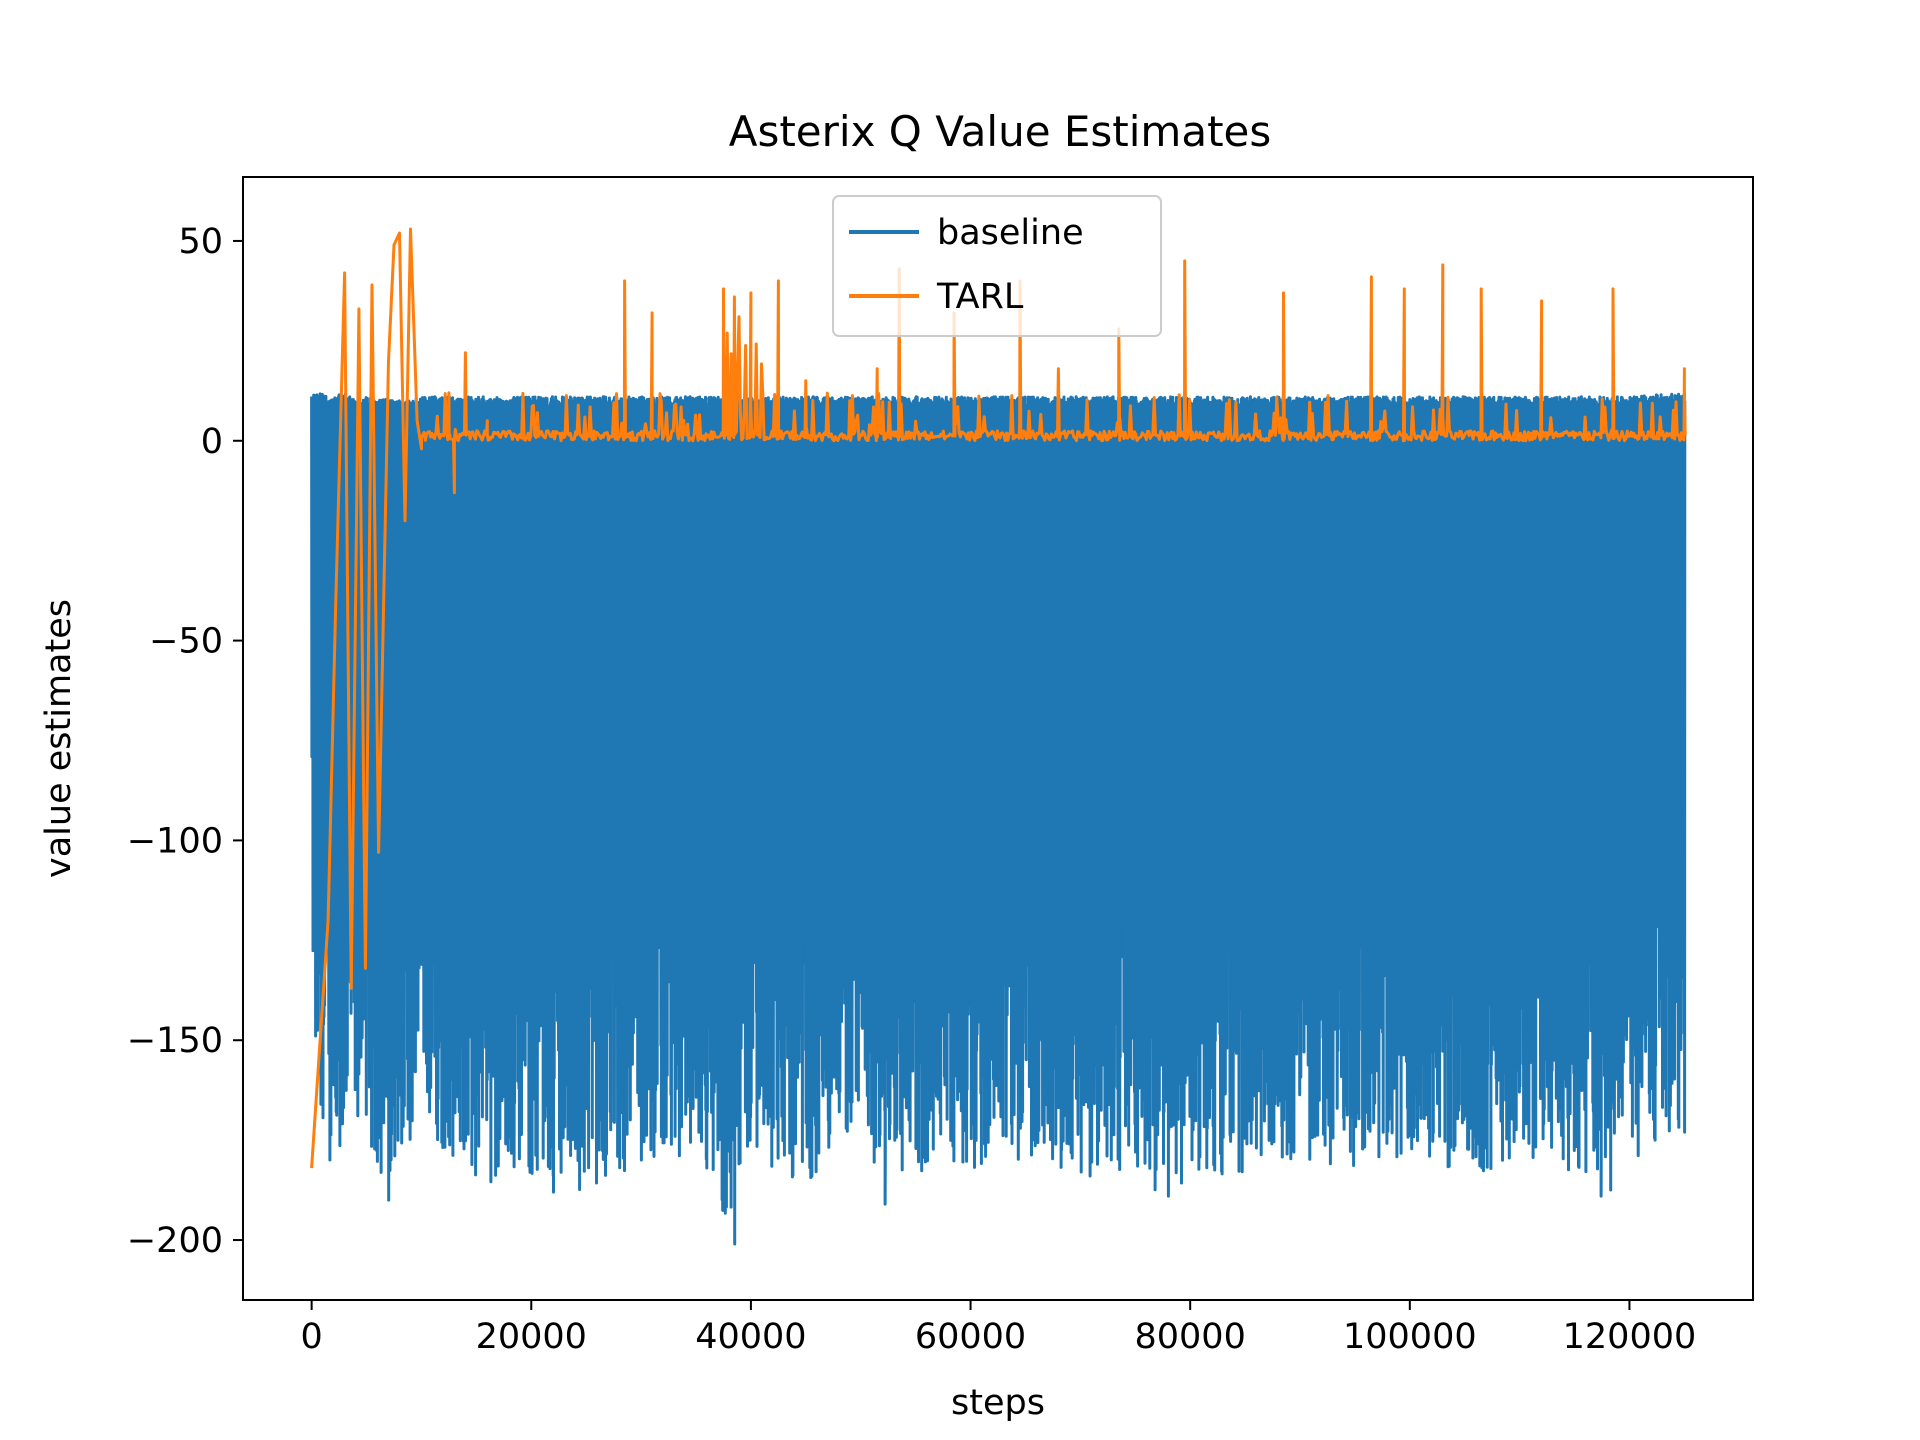  What do you see at coordinates (1190, 1337) in the screenshot?
I see `x-tick-label: 80000` at bounding box center [1190, 1337].